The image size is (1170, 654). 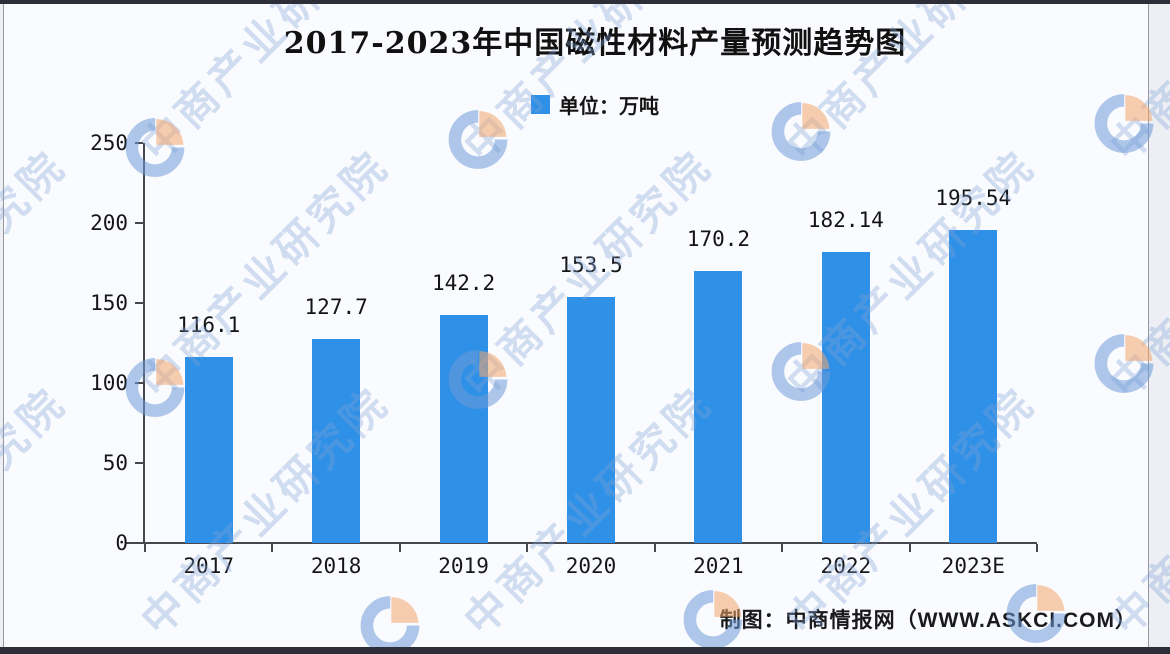 What do you see at coordinates (591, 566) in the screenshot?
I see `x-tick-label-2020: 2020` at bounding box center [591, 566].